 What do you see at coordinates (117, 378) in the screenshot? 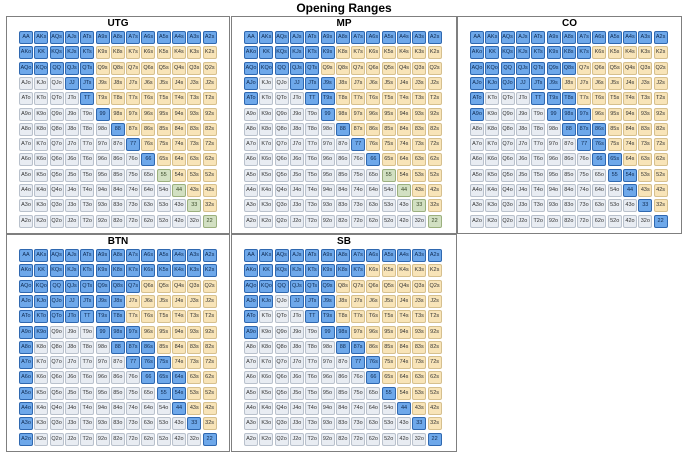
I see `hand-cell-86o: 86o` at bounding box center [117, 378].